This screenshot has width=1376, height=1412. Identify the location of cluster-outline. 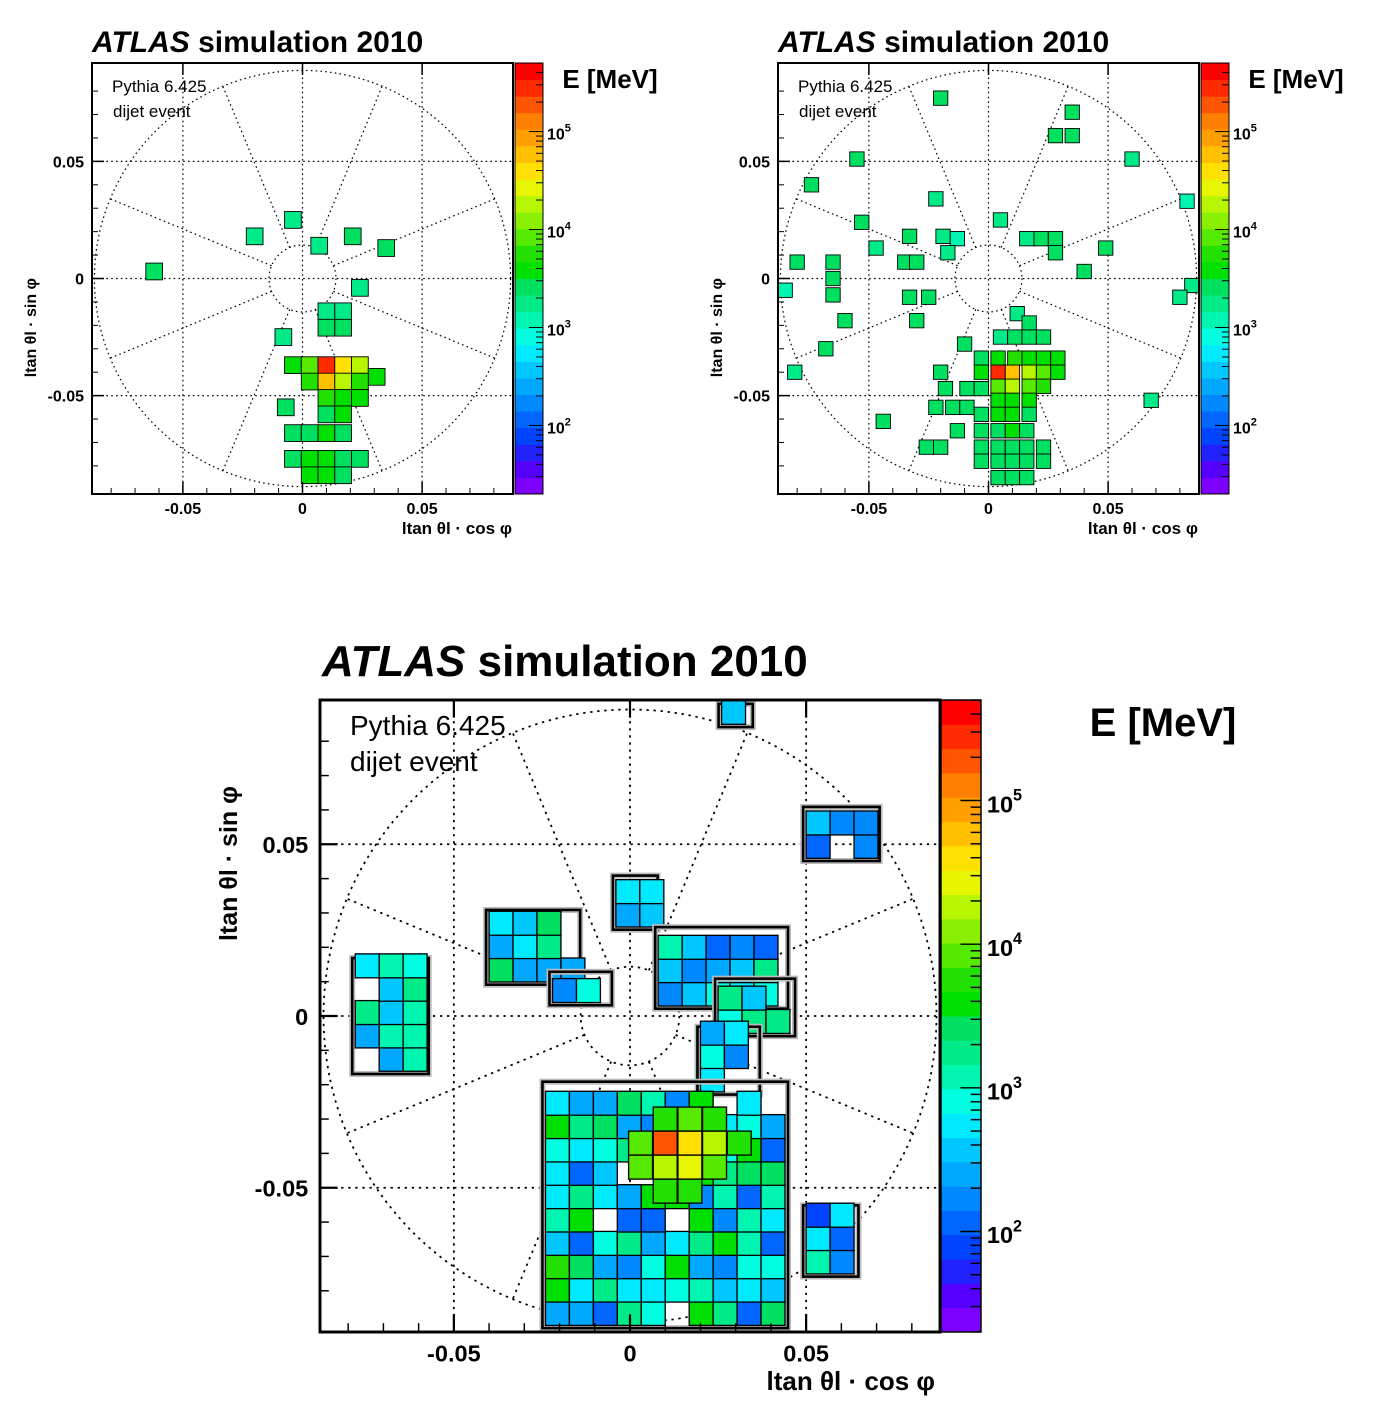
(755, 1007).